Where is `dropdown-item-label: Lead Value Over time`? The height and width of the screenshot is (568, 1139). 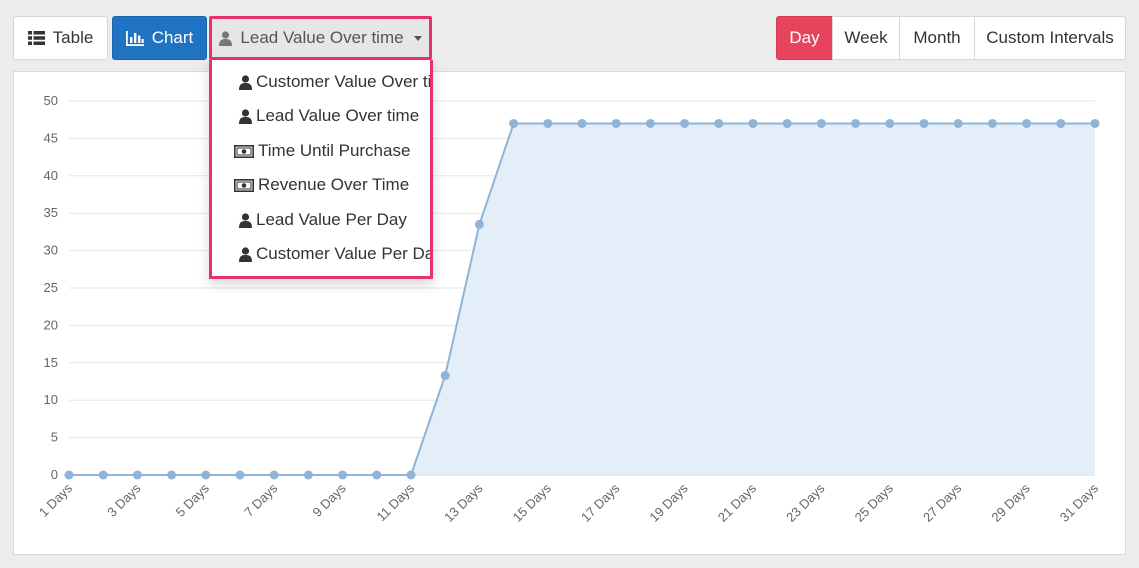 dropdown-item-label: Lead Value Over time is located at coordinates (338, 115).